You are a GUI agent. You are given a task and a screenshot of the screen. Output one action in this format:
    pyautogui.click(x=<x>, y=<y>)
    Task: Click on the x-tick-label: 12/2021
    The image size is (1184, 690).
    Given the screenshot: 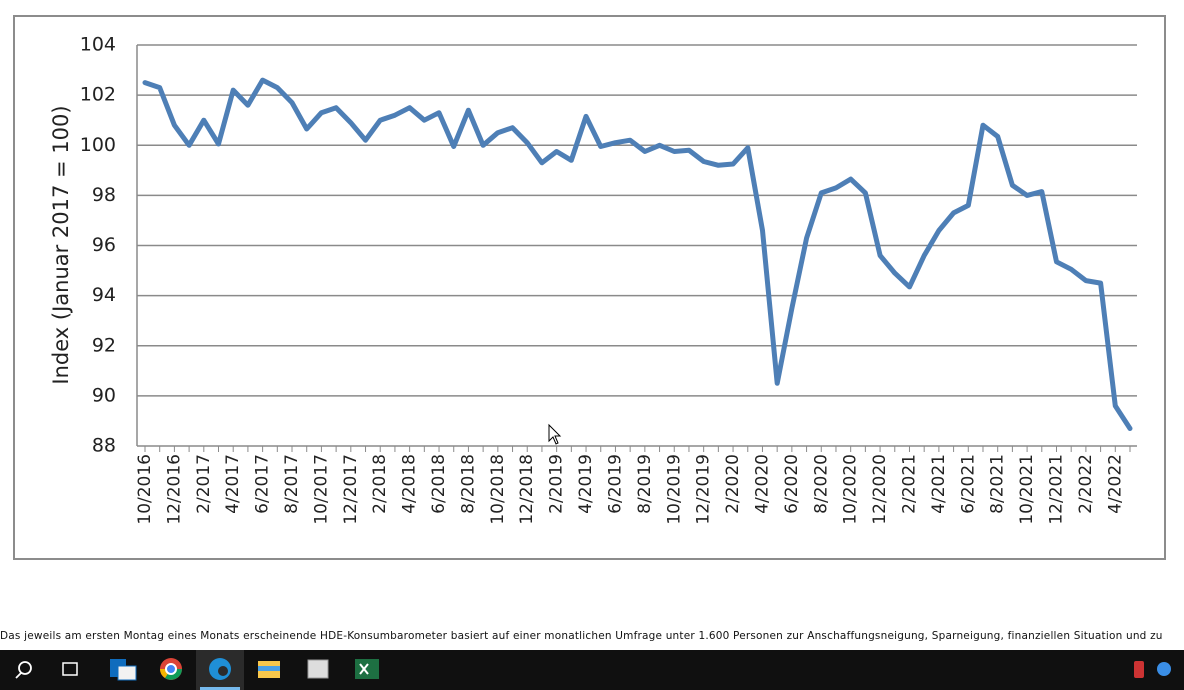 What is the action you would take?
    pyautogui.click(x=1056, y=489)
    